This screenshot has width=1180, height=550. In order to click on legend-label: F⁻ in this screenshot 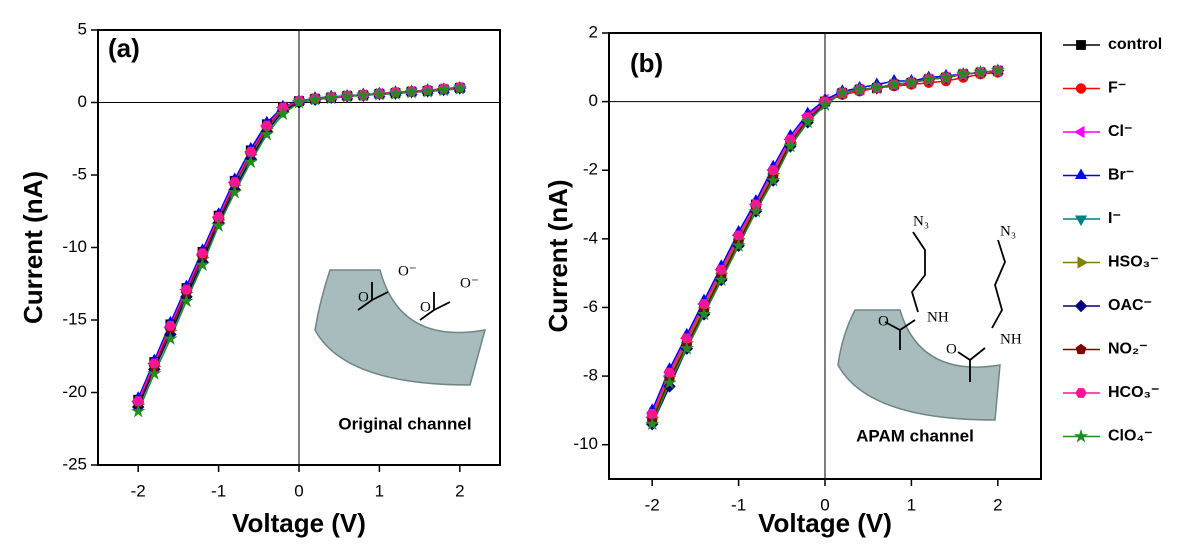, I will do `click(1117, 88)`.